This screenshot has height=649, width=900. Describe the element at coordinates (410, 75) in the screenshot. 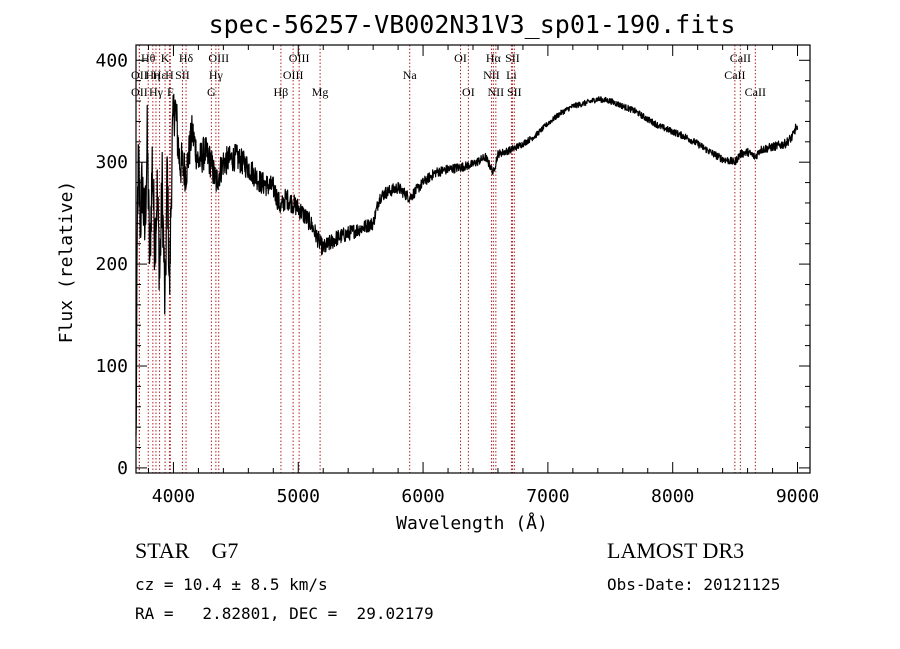

I see `line-marker-label: Na` at that location.